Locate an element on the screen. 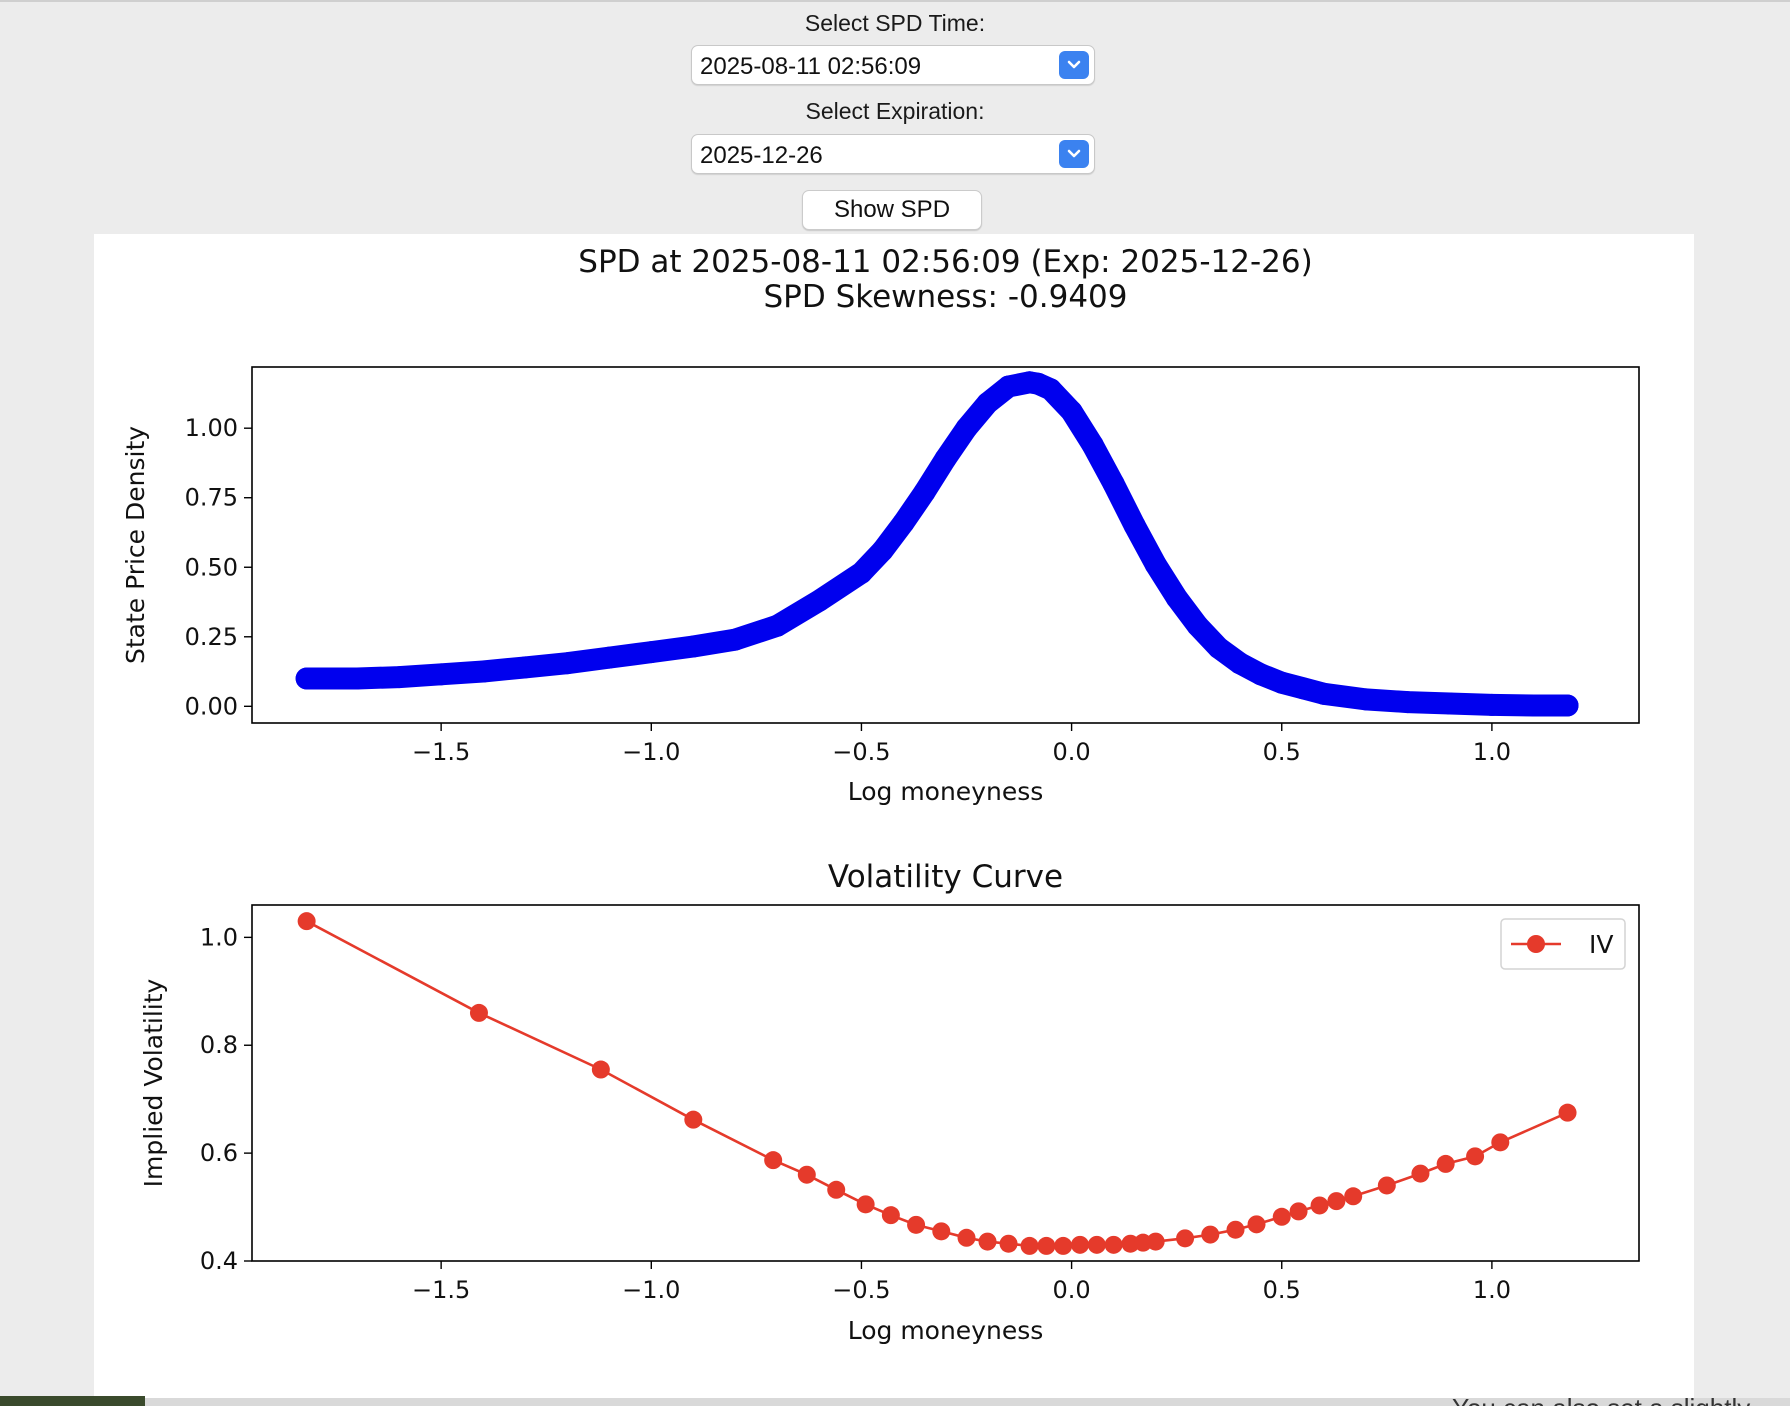  chart2-ylabel: Implied Volatility is located at coordinates (153, 1082).